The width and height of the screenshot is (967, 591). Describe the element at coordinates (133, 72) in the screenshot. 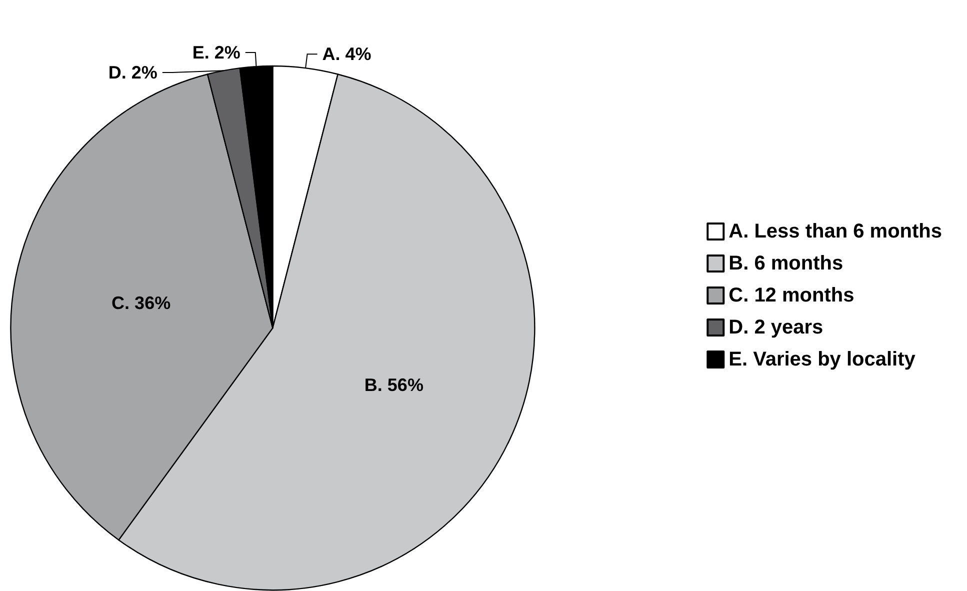

I see `data-label: D. 2%` at that location.